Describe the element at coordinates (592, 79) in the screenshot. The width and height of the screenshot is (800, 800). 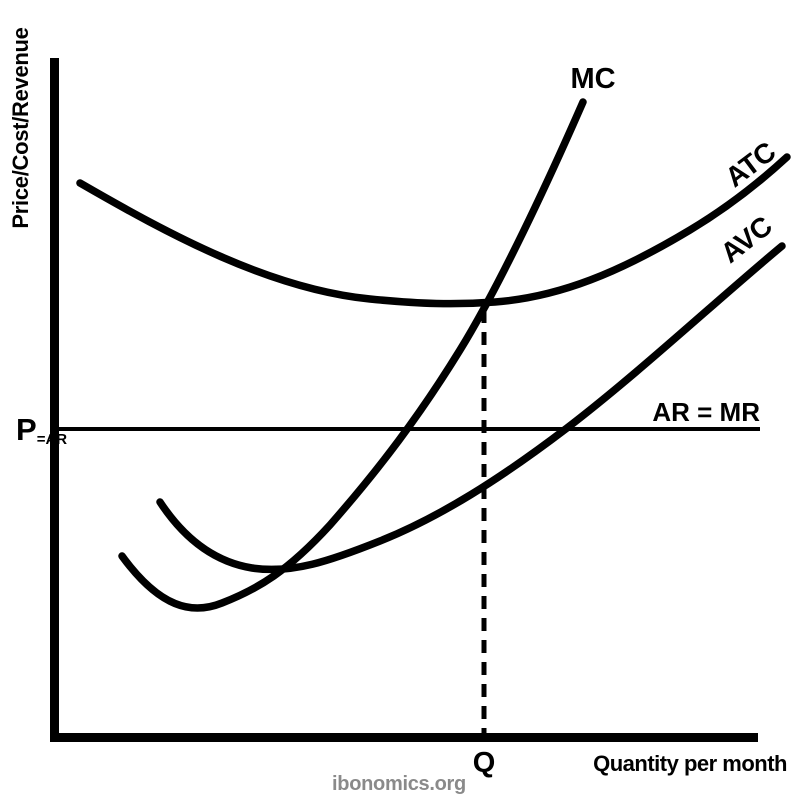
I see `mc-curve-label: MC` at that location.